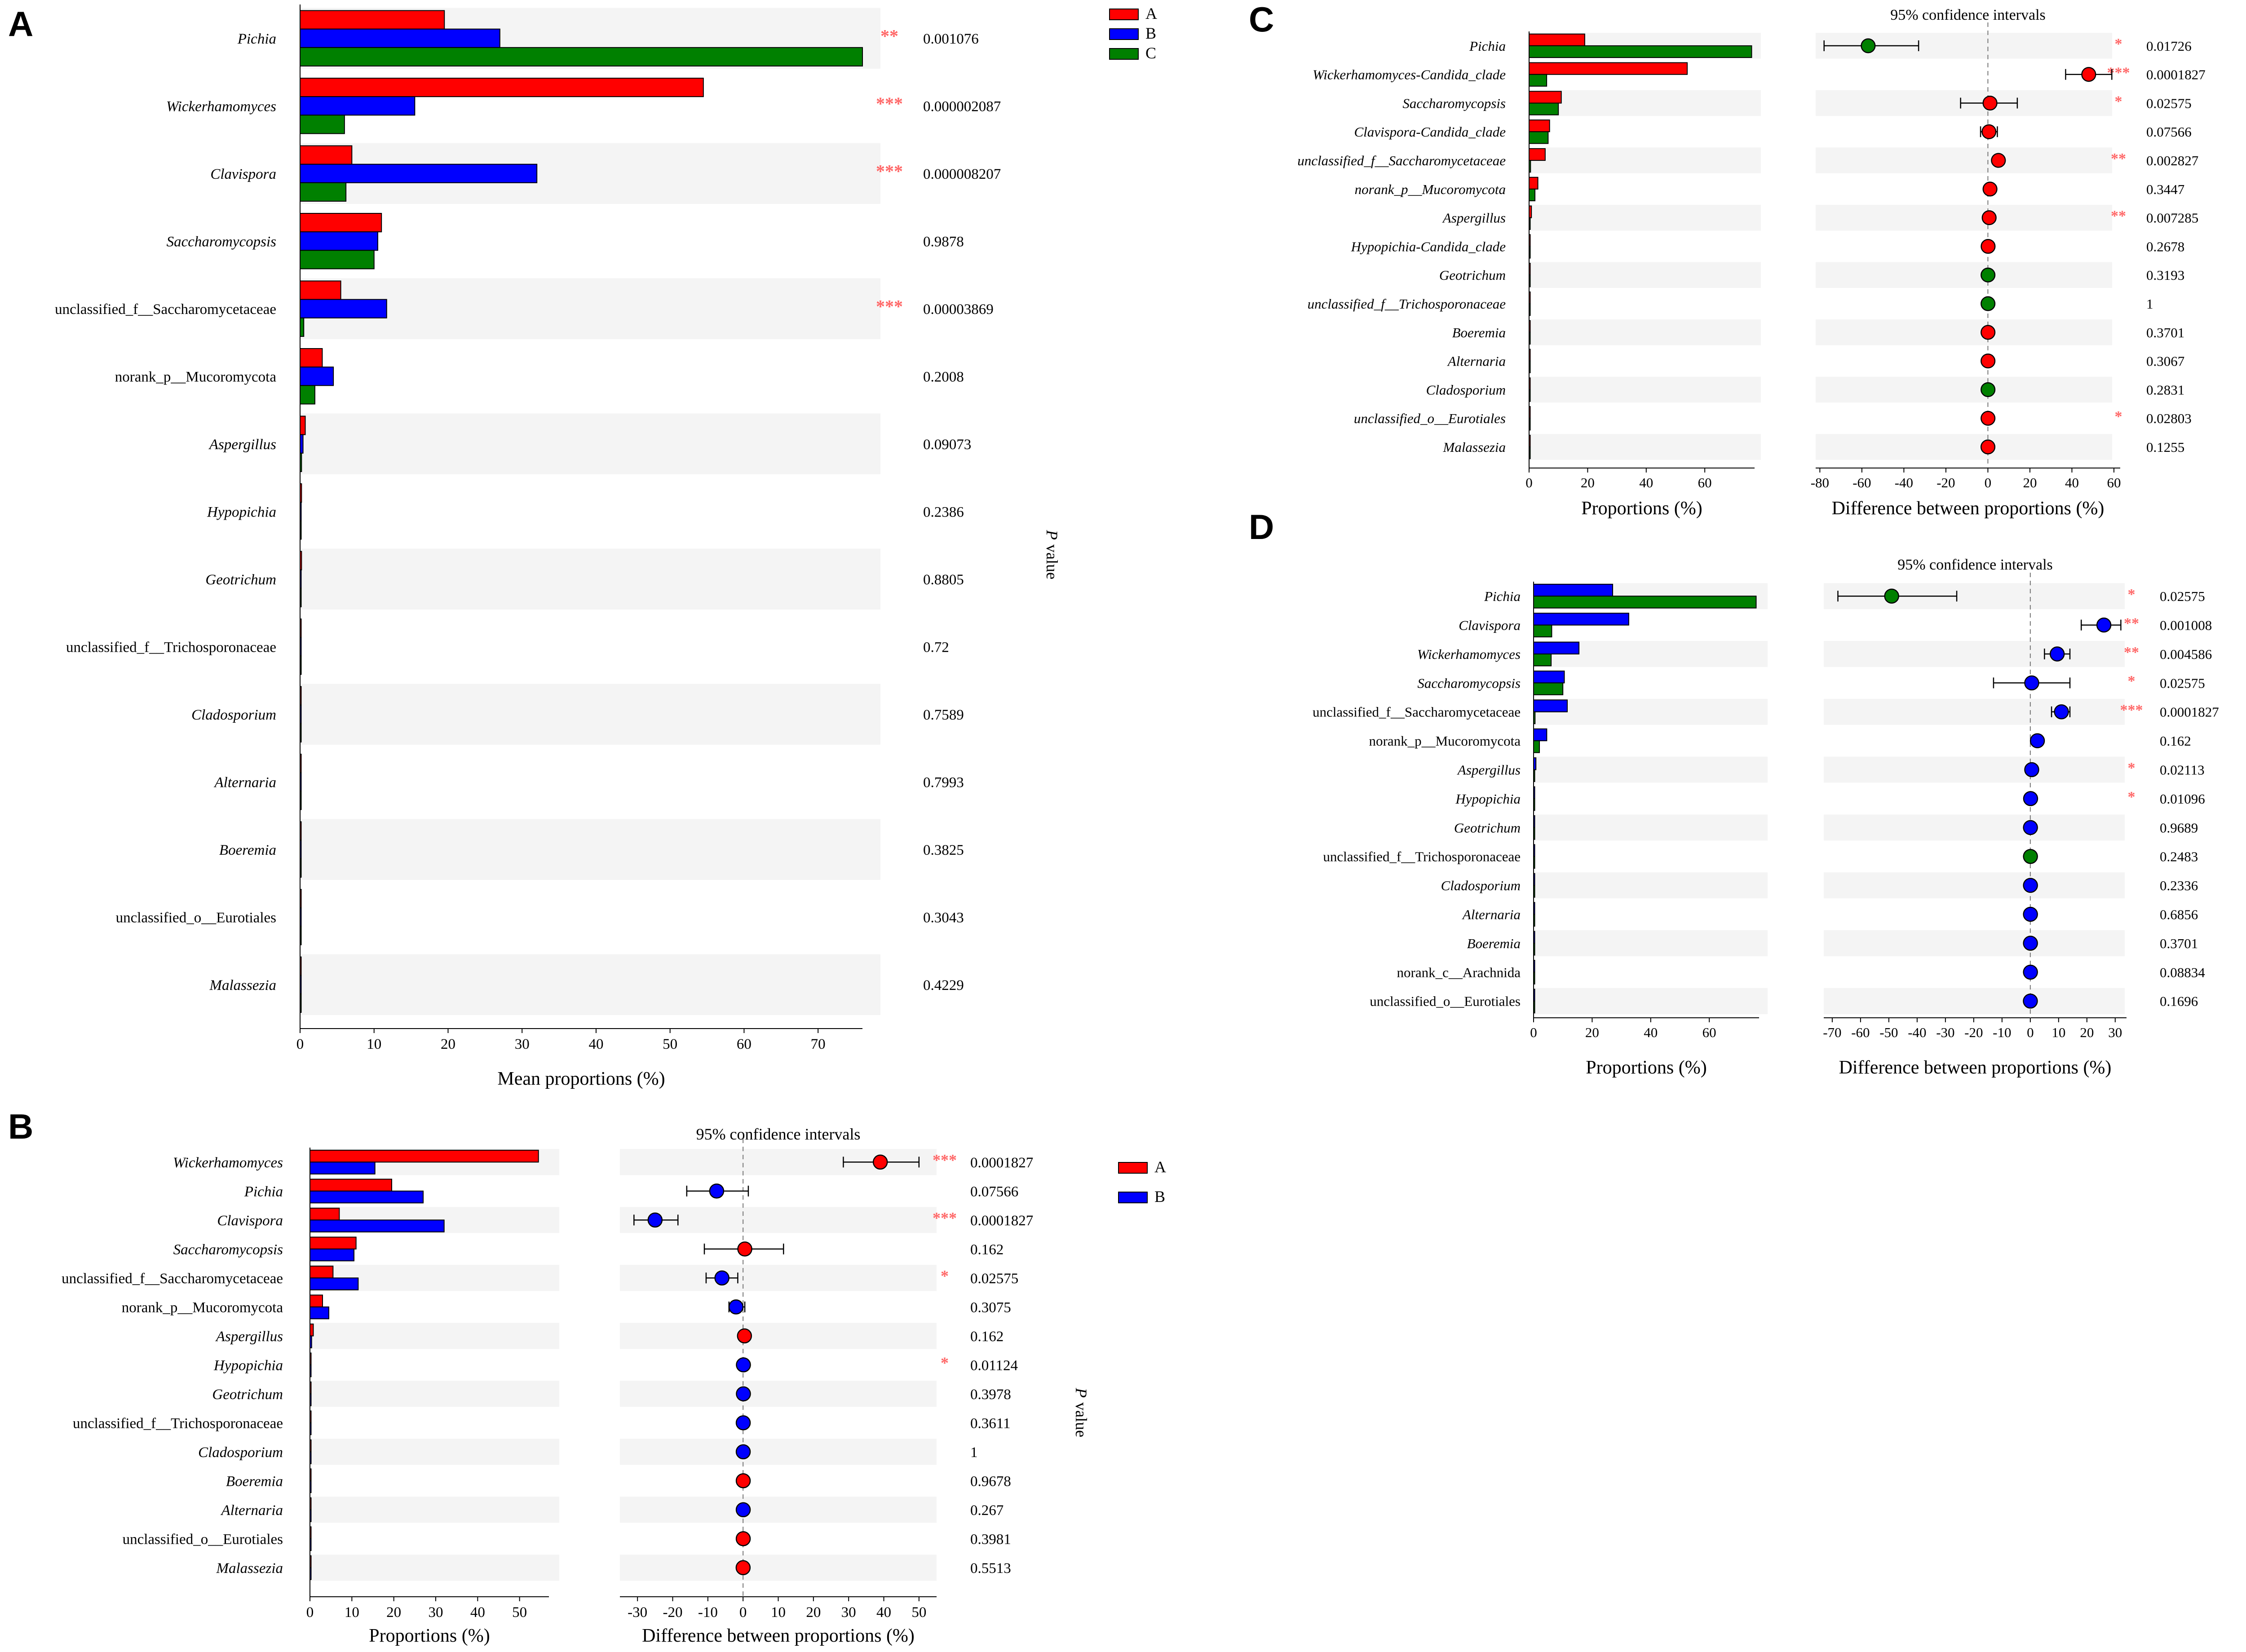 This screenshot has height=1652, width=2246. What do you see at coordinates (2165, 275) in the screenshot?
I see `p-value: 0.3193` at bounding box center [2165, 275].